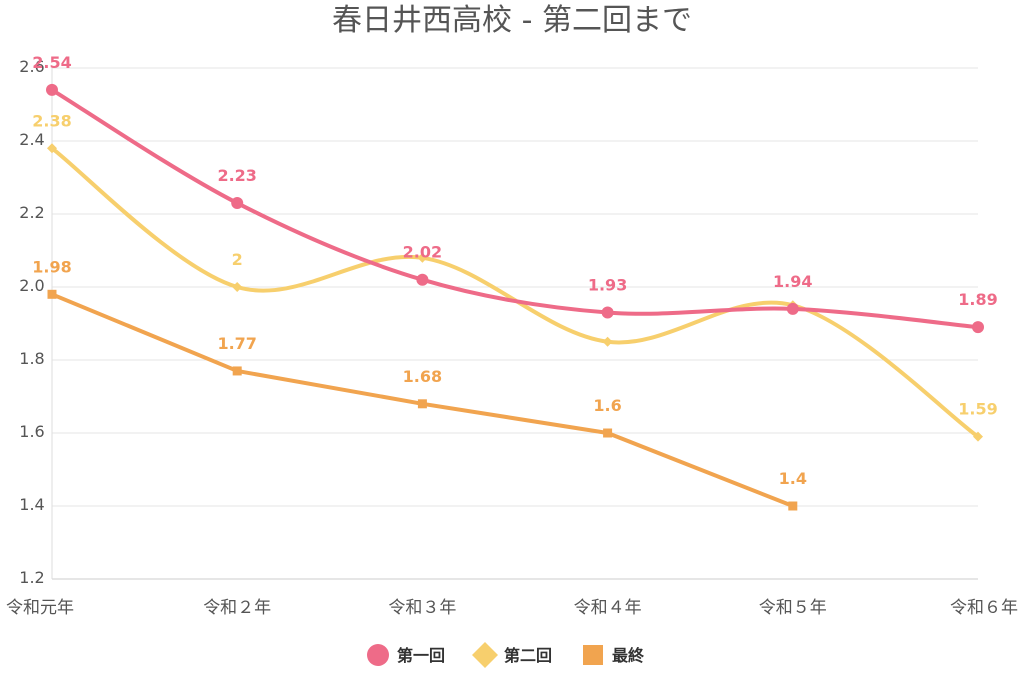 The image size is (1024, 683). Describe the element at coordinates (422, 376) in the screenshot. I see `data-label: 1.68` at that location.